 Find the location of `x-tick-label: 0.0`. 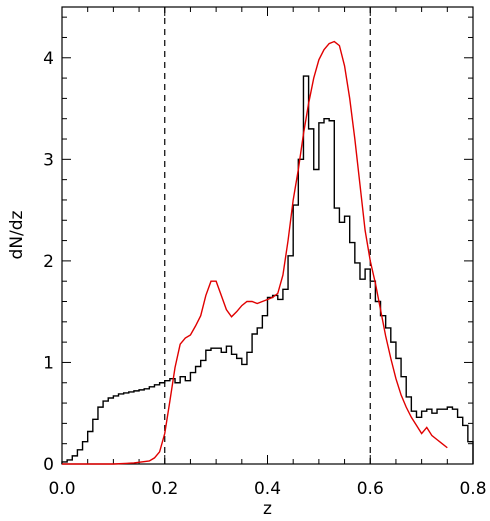

x-tick-label: 0.0 is located at coordinates (61, 489).